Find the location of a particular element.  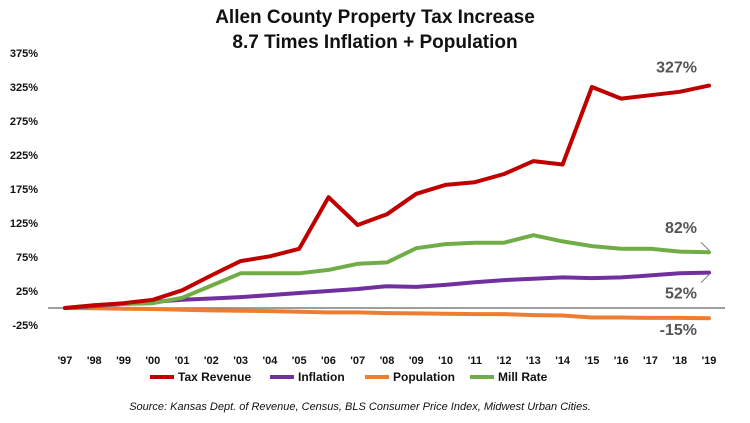

x-tick-label: '09 is located at coordinates (416, 361).